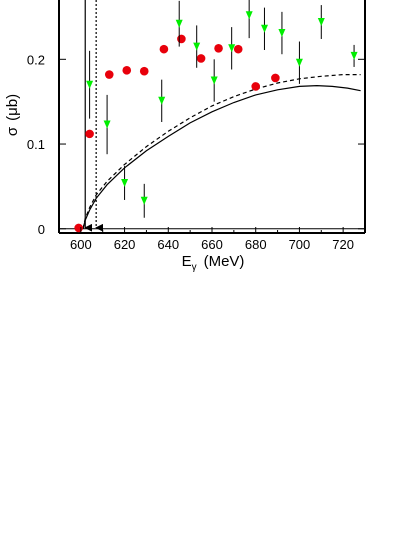 The width and height of the screenshot is (415, 542). What do you see at coordinates (94, 116) in the screenshot?
I see `threshold-lines` at bounding box center [94, 116].